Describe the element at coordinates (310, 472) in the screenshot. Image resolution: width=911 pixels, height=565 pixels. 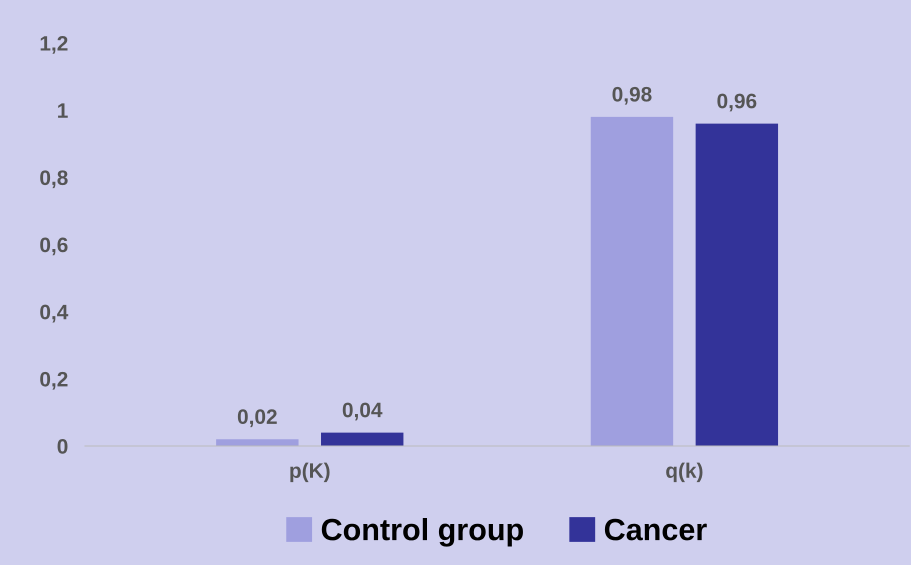
I see `x-tick-label: p(K)` at that location.